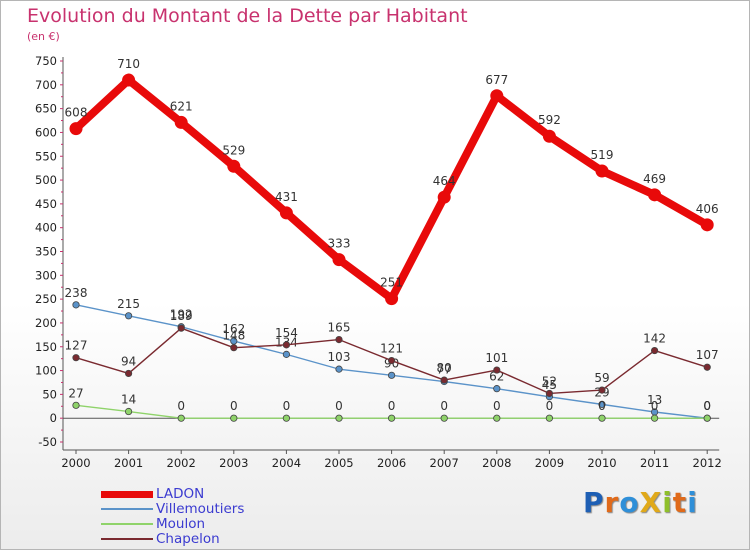 Image resolution: width=750 pixels, height=550 pixels. I want to click on data-label: 592, so click(549, 120).